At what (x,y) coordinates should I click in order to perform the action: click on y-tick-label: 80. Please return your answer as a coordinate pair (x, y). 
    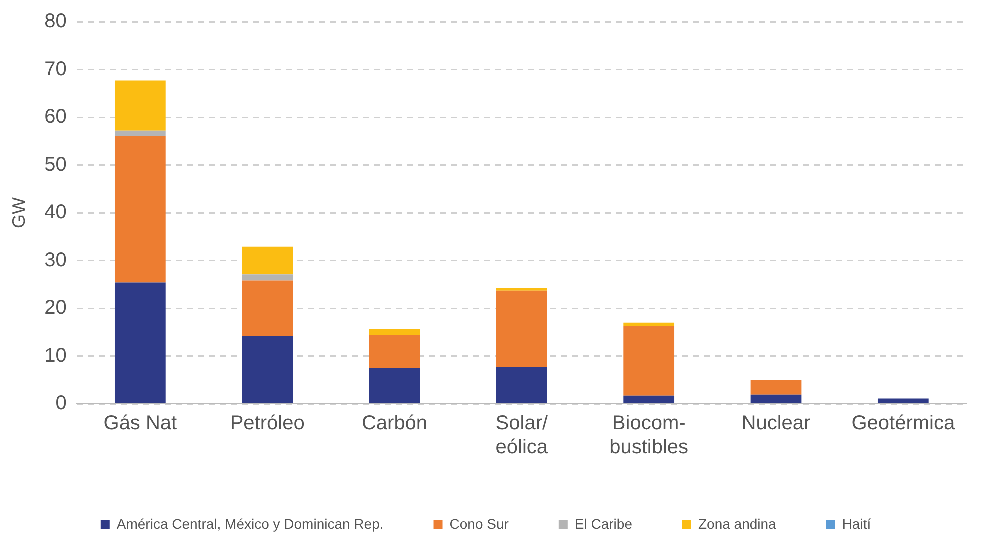
    Looking at the image, I should click on (55, 21).